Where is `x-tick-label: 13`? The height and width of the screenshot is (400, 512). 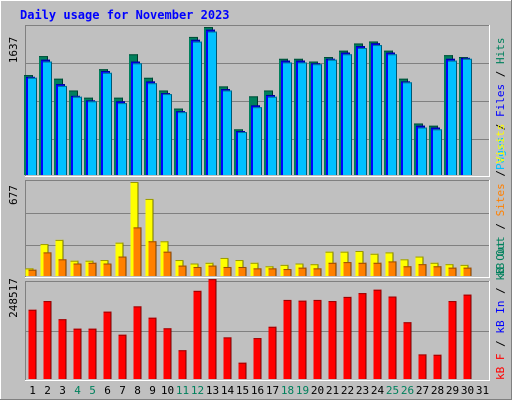
x-tick-label: 13 is located at coordinates (212, 390).